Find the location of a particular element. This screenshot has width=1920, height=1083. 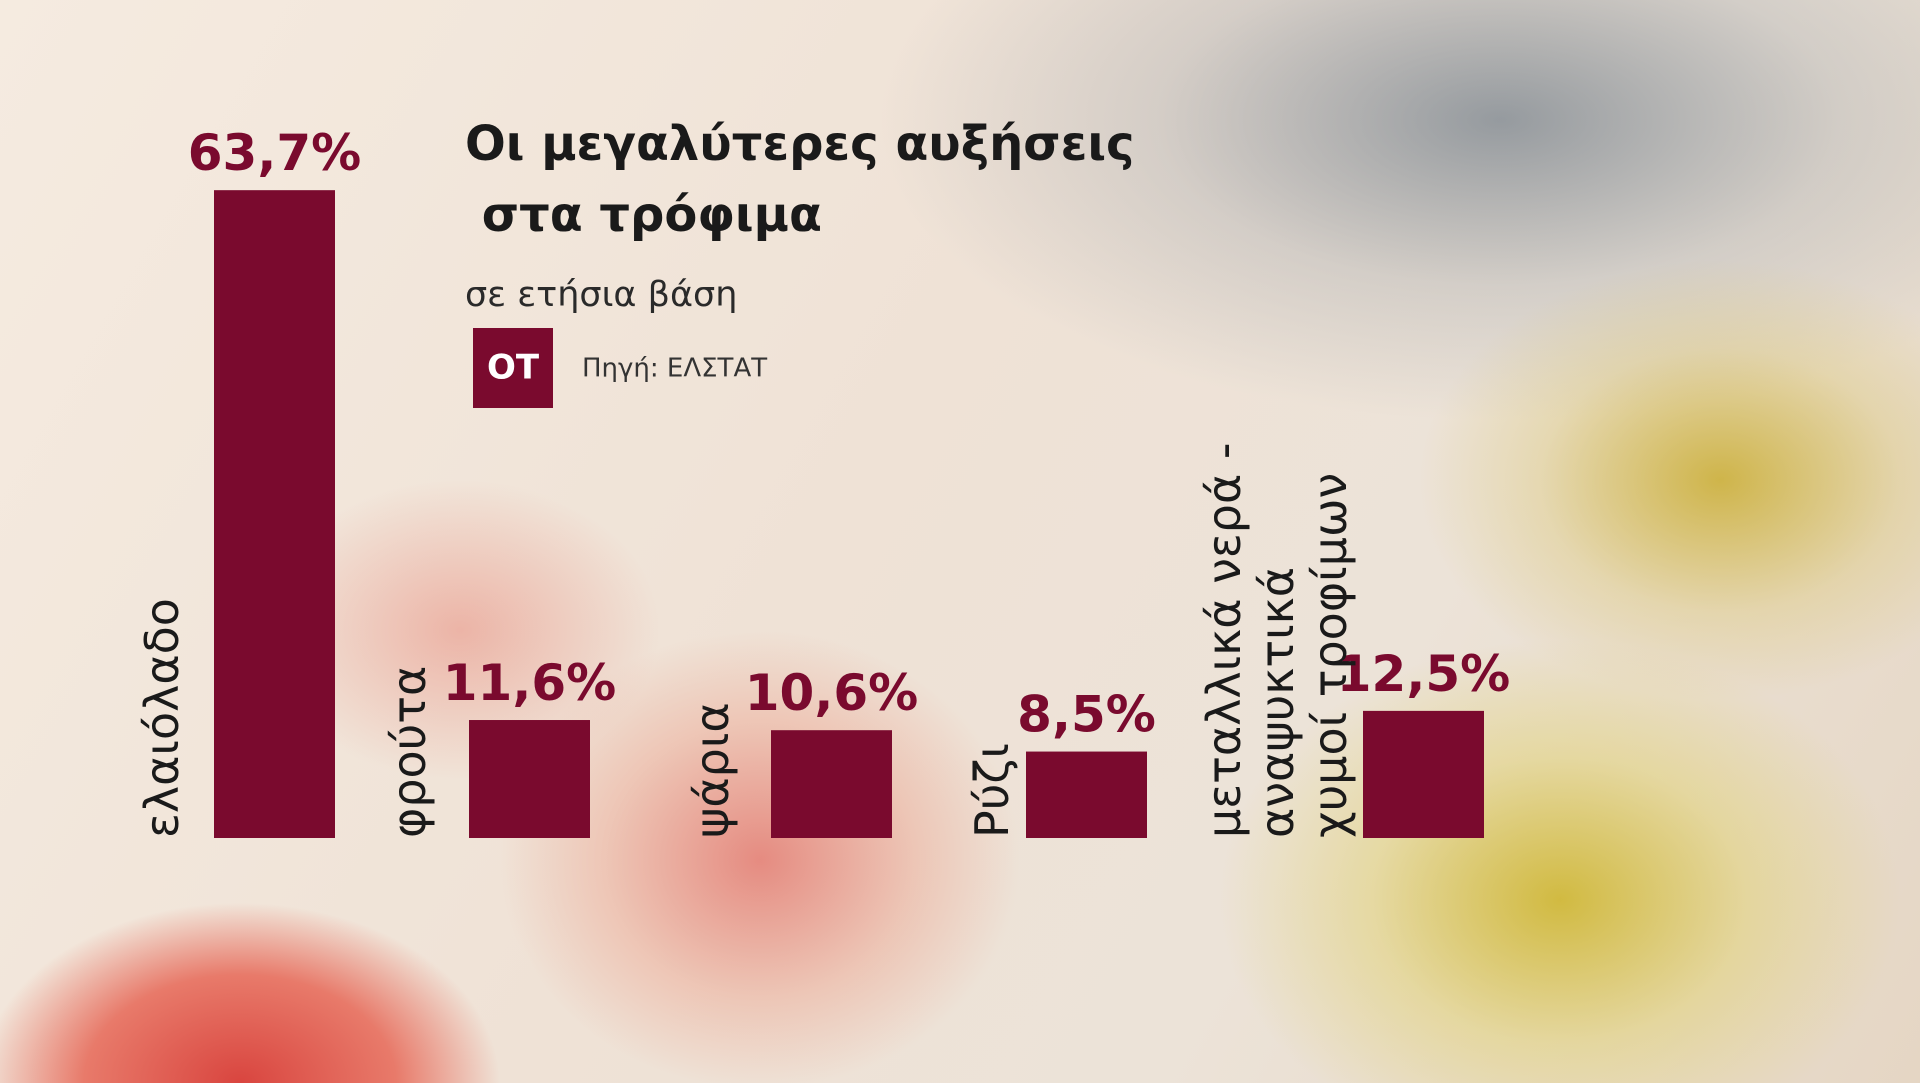

logo: ΟΤ is located at coordinates (513, 368).